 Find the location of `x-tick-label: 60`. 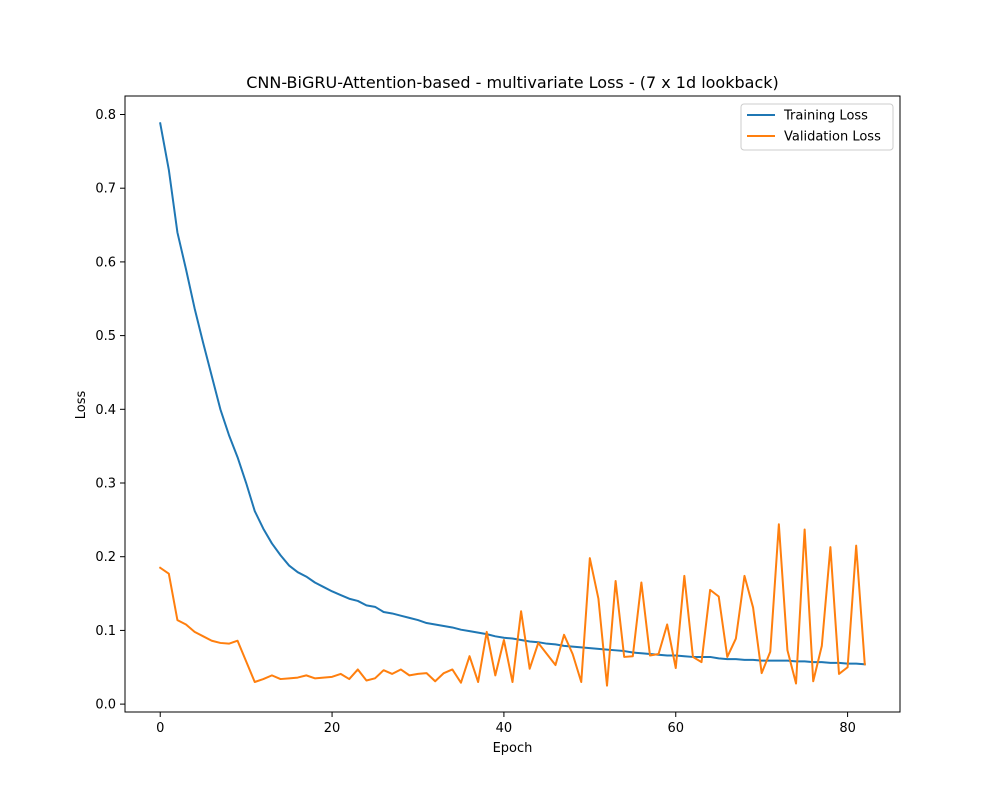

x-tick-label: 60 is located at coordinates (675, 728).